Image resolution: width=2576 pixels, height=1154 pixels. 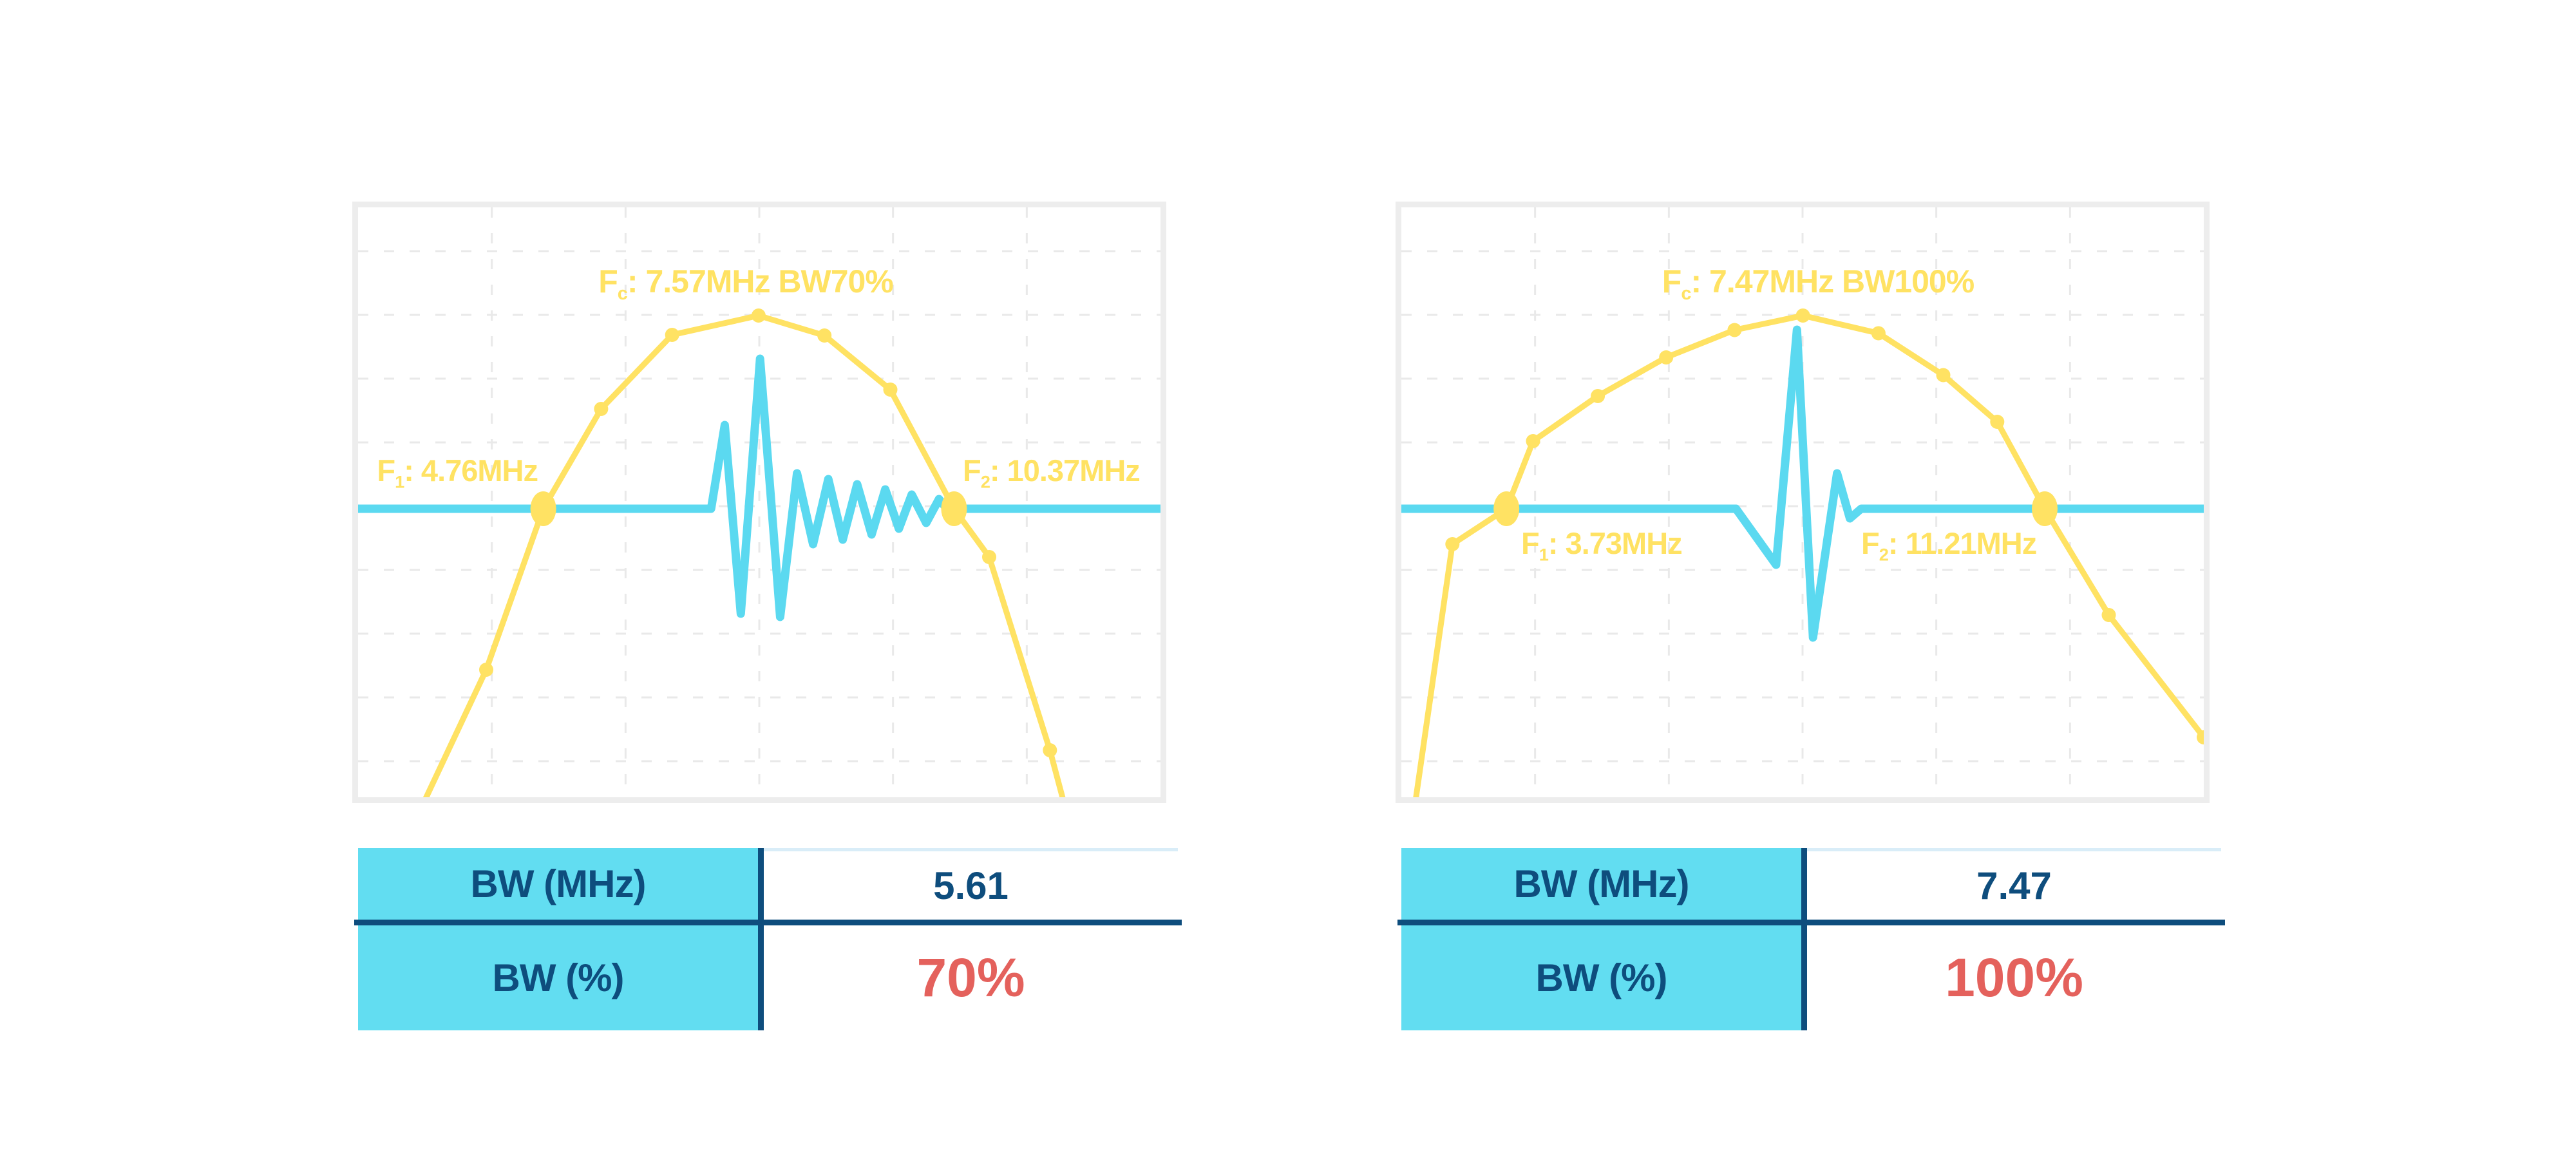 I want to click on high-frequency-label: F2: 10.37MHz, so click(x=1052, y=472).